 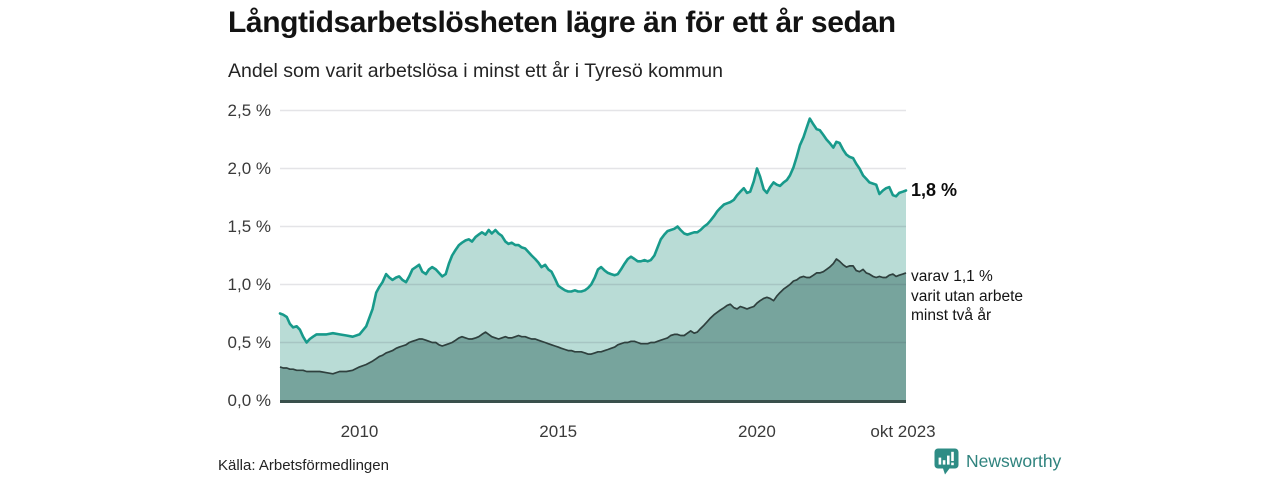 What do you see at coordinates (593, 316) in the screenshot?
I see `line-unemployed-2yr` at bounding box center [593, 316].